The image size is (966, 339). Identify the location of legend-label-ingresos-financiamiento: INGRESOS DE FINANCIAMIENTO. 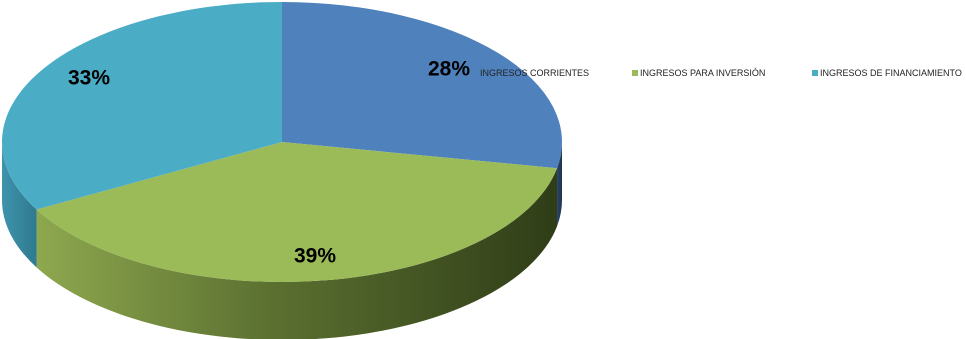
(891, 73).